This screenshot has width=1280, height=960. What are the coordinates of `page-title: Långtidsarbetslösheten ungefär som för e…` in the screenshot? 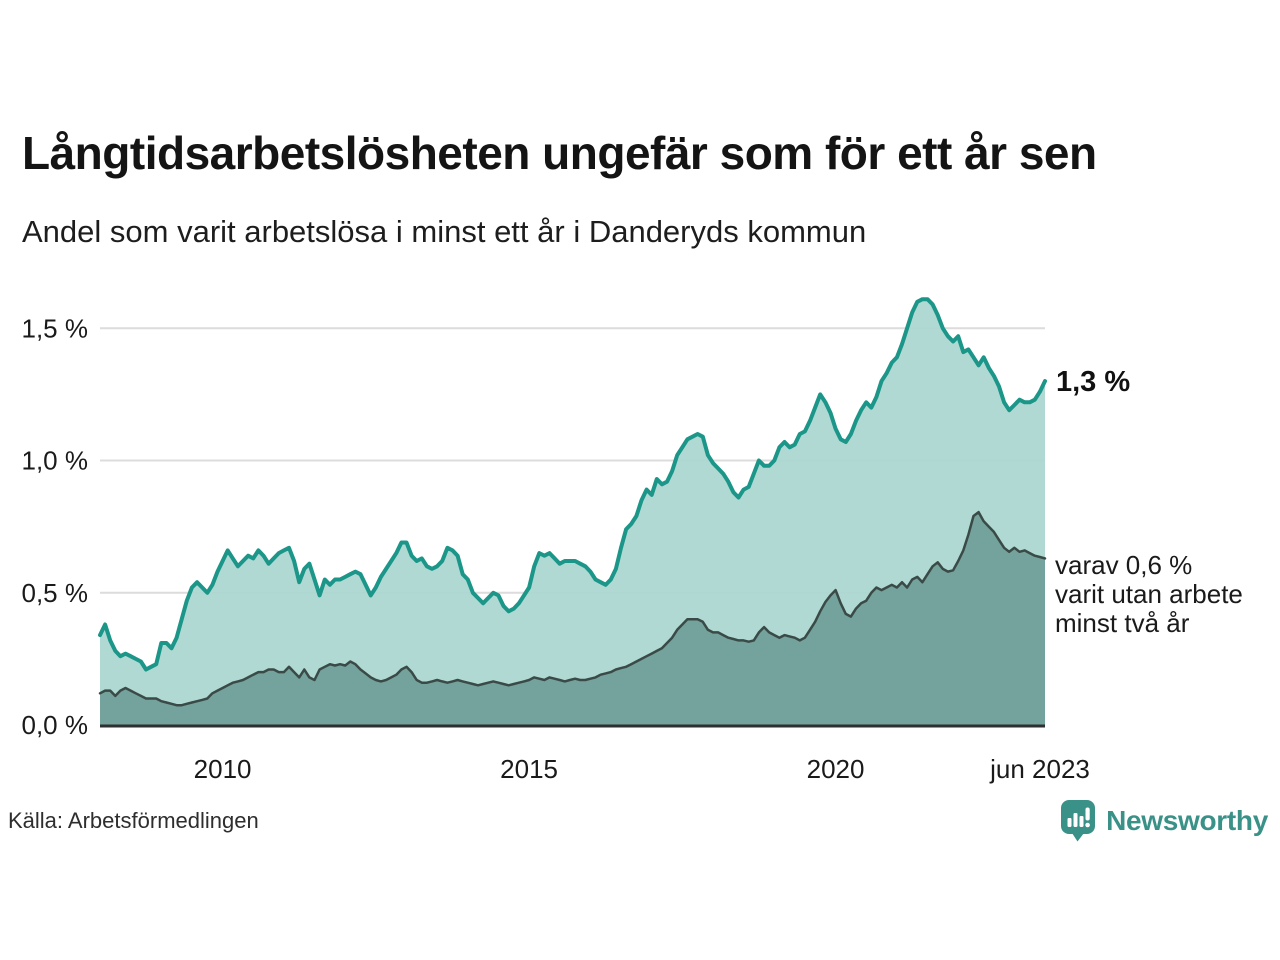 It's located at (559, 153).